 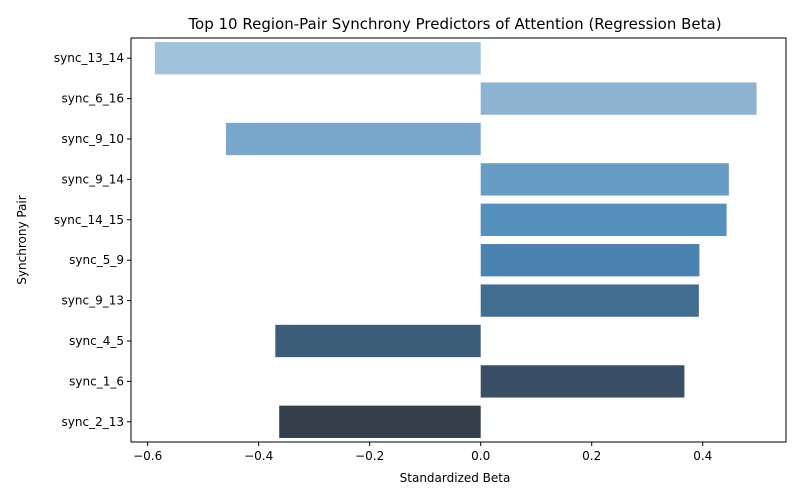 What do you see at coordinates (22, 239) in the screenshot?
I see `y-axis-label: Synchrony Pair` at bounding box center [22, 239].